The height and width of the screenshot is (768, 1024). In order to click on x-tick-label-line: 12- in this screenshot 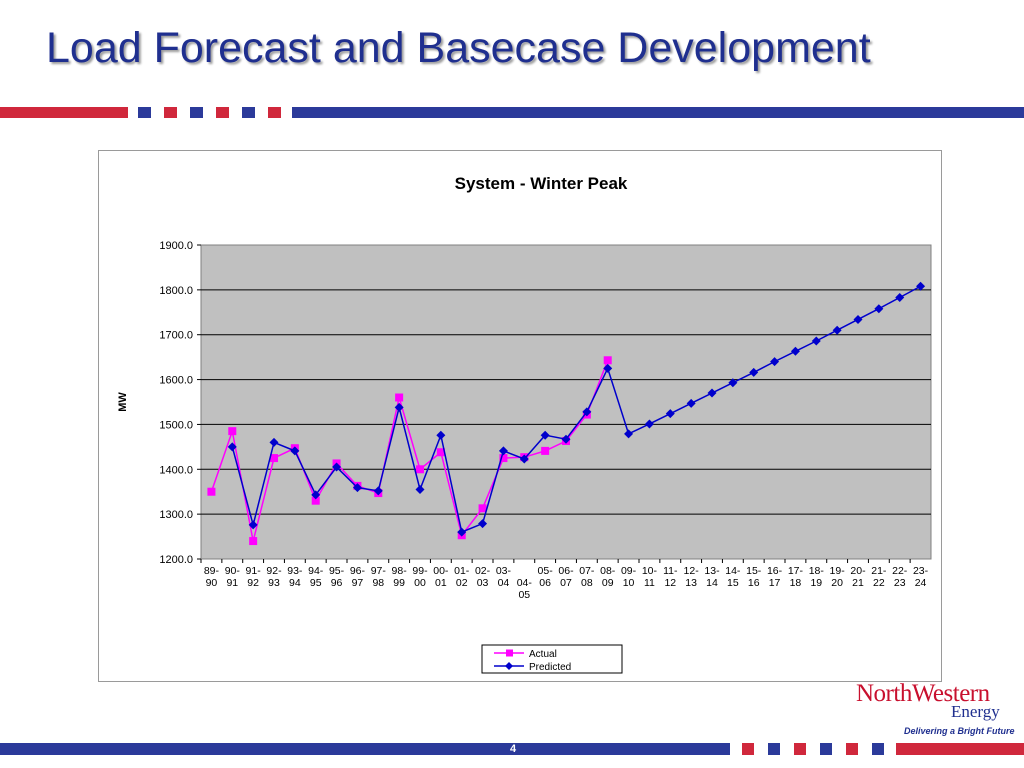, I will do `click(692, 571)`.